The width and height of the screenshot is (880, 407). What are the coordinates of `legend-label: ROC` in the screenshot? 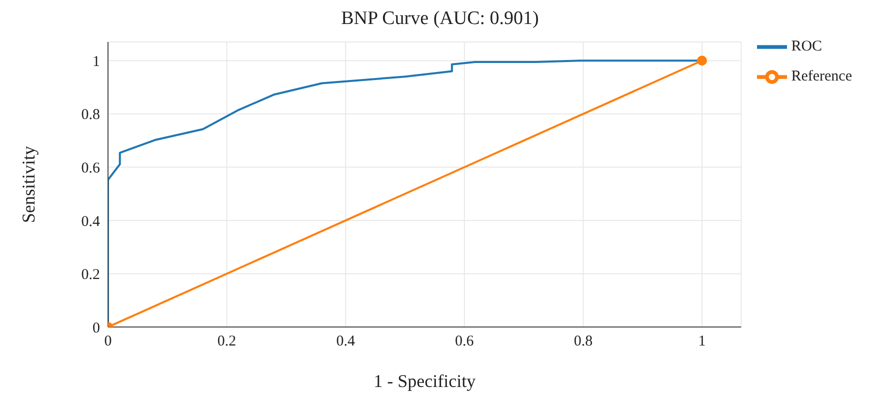 It's located at (806, 46).